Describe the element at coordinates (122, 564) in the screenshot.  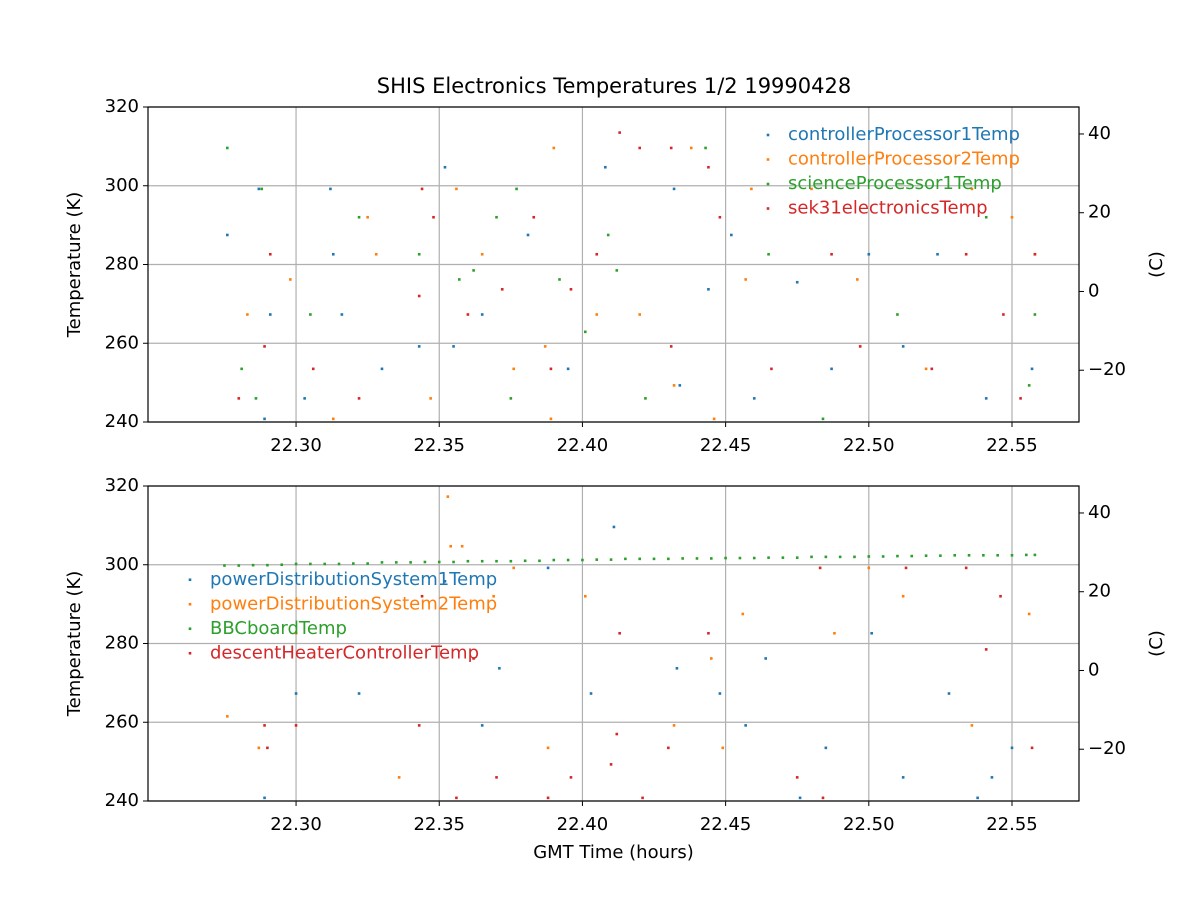
I see `y-tick-label: 300` at that location.